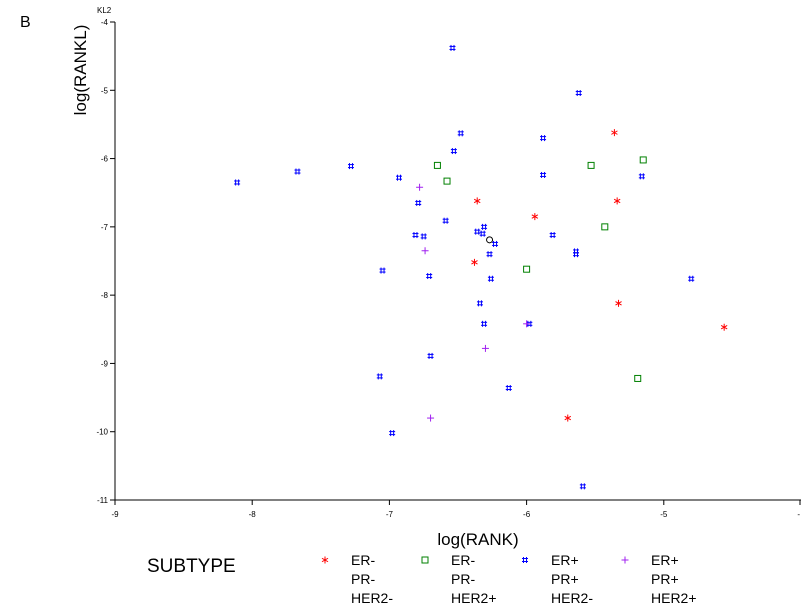  Describe the element at coordinates (105, 261) in the screenshot. I see `y-ticks: -4 -5 -6 -7 -8 -9 -10 -11` at that location.